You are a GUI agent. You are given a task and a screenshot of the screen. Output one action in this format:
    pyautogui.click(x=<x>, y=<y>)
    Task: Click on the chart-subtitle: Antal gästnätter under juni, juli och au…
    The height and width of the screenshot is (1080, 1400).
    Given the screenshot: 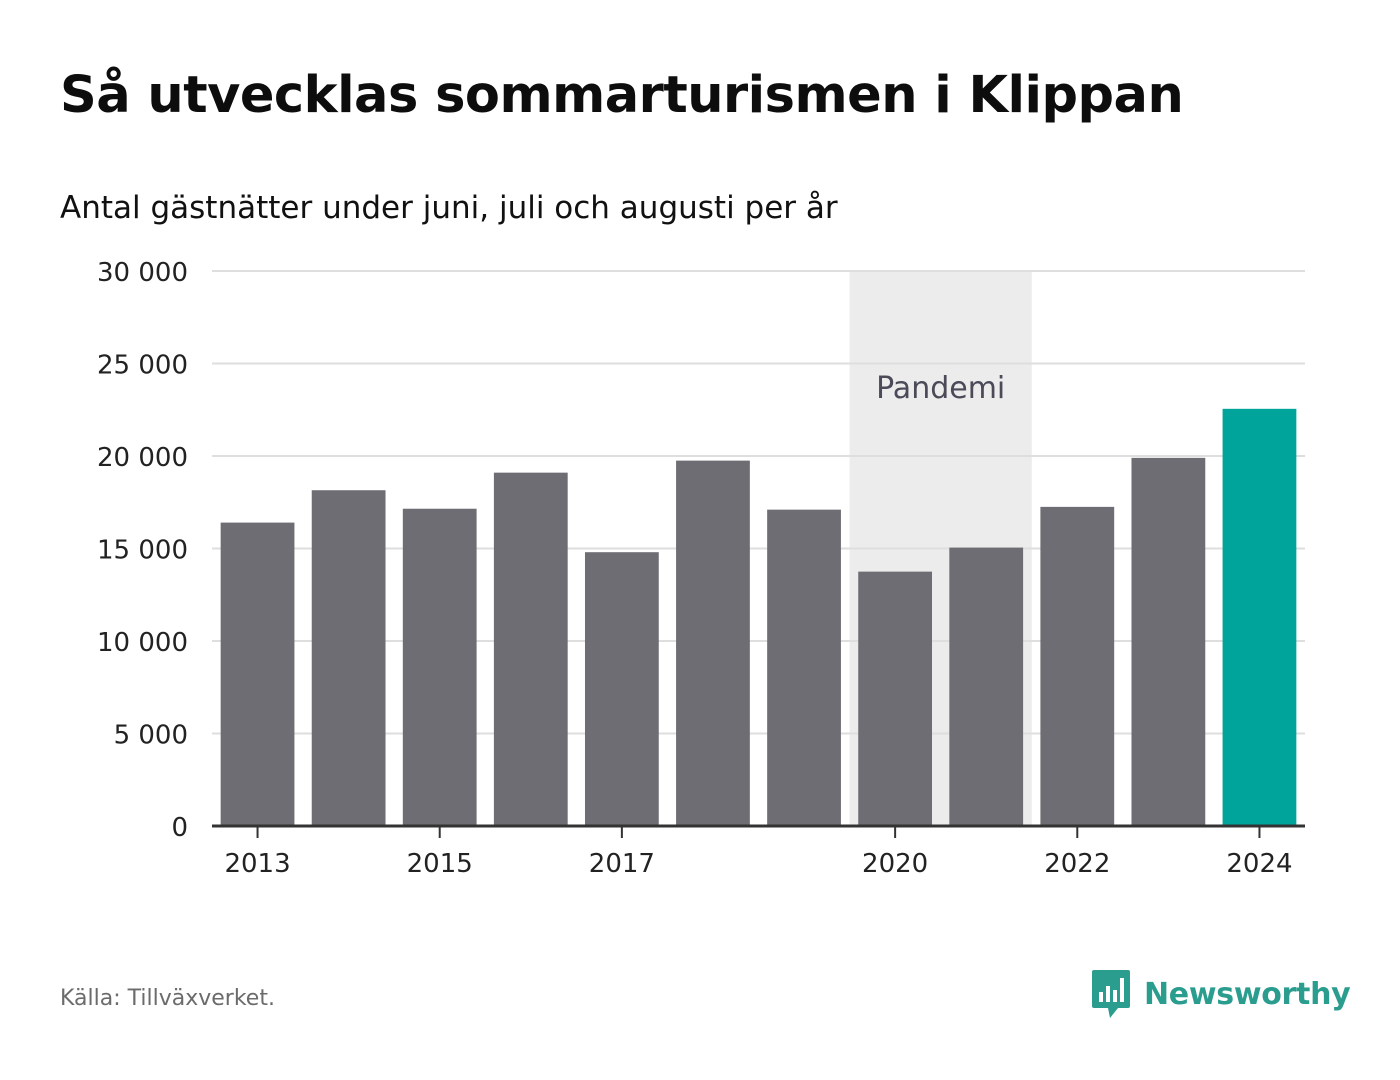 What is the action you would take?
    pyautogui.click(x=449, y=208)
    